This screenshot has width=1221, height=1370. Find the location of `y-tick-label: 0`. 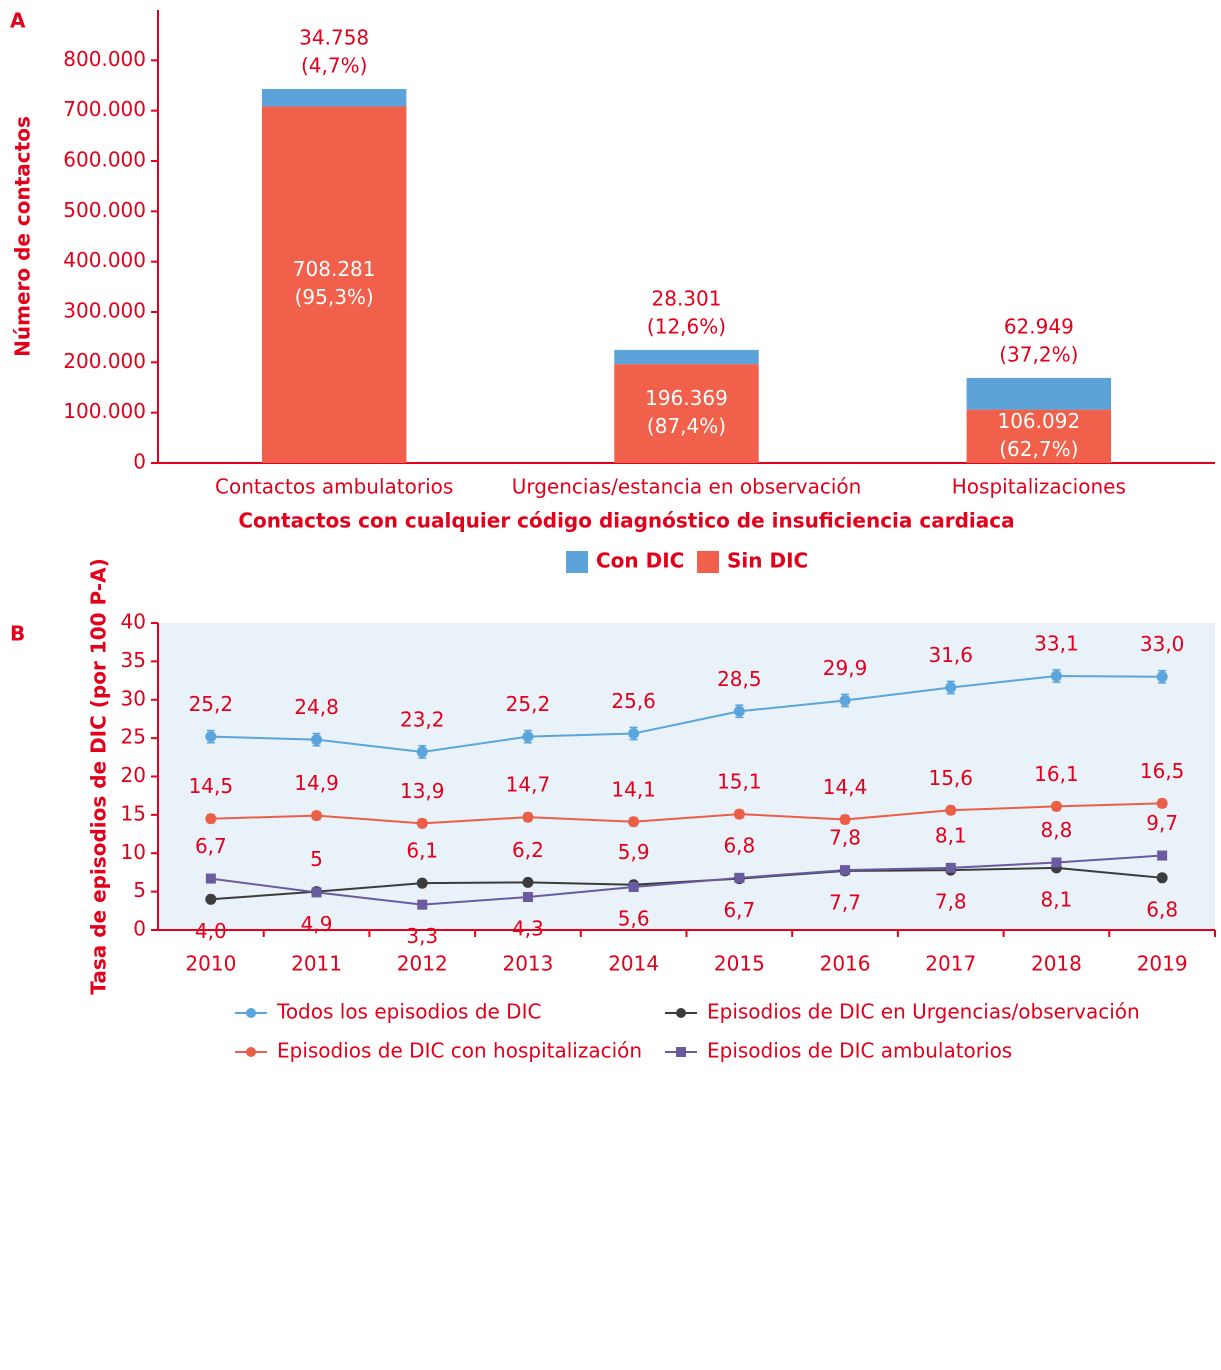

y-tick-label: 0 is located at coordinates (139, 462).